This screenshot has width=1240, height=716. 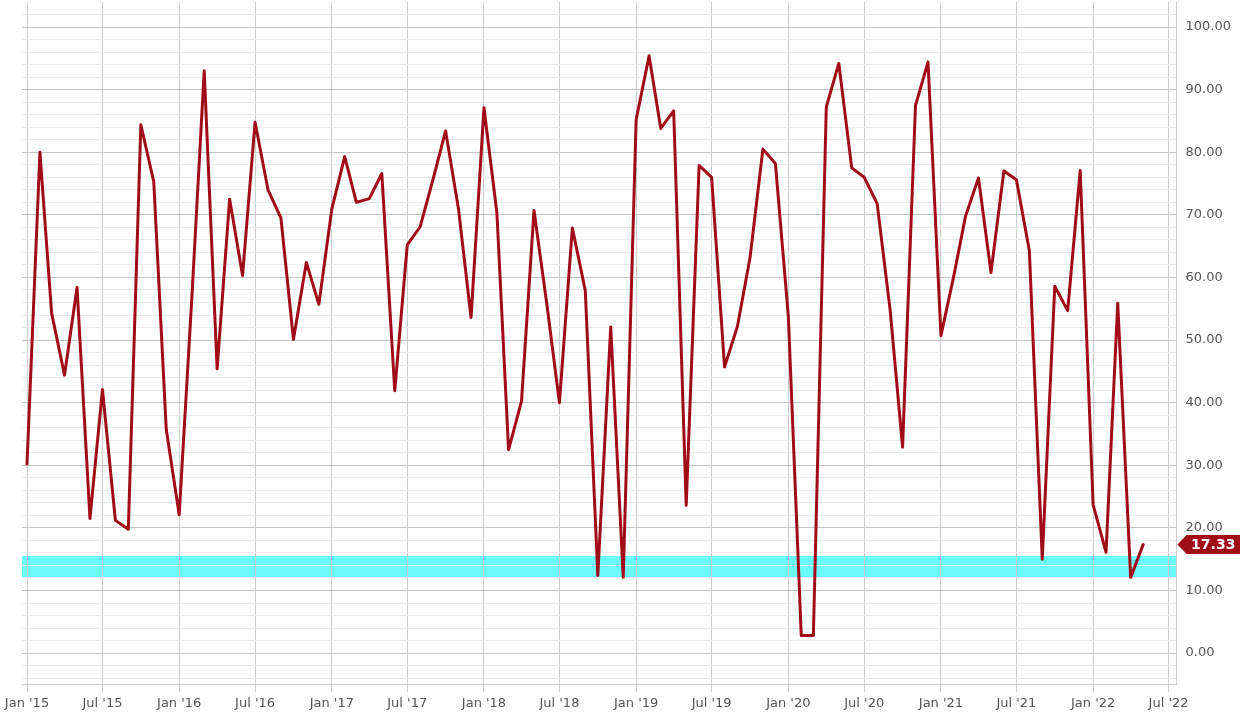 I want to click on x-tick-label: Jul '15, so click(x=102, y=702).